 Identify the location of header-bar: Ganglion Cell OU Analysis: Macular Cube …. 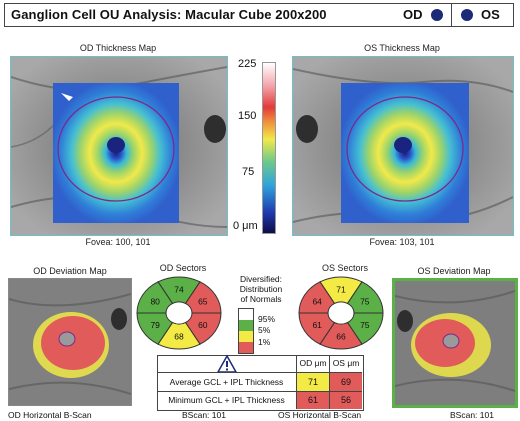
(259, 15).